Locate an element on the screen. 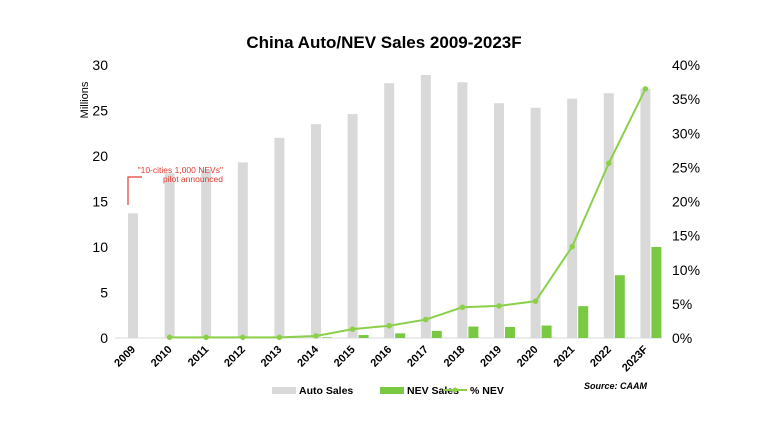 The image size is (768, 437). legend-swatch-nev is located at coordinates (392, 390).